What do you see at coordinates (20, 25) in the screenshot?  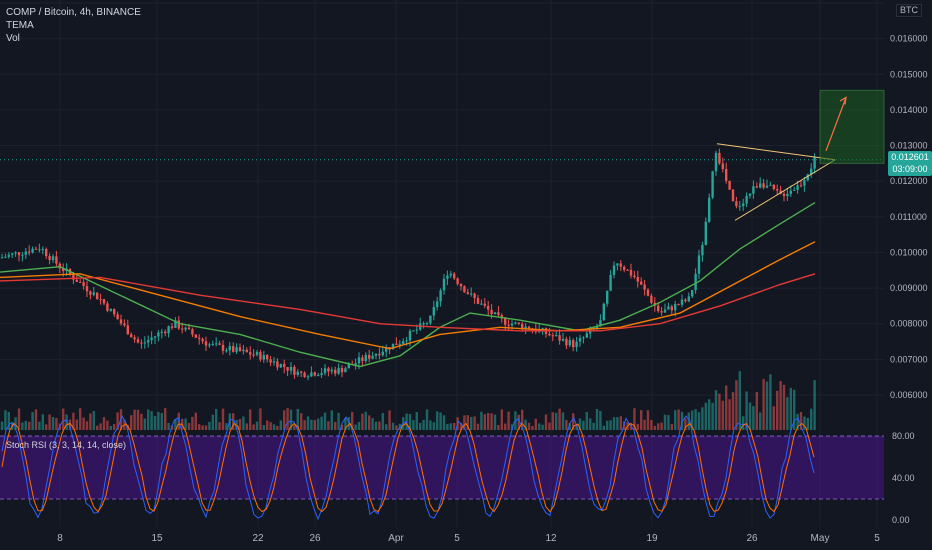 I see `indicator-tema: TEMA` at bounding box center [20, 25].